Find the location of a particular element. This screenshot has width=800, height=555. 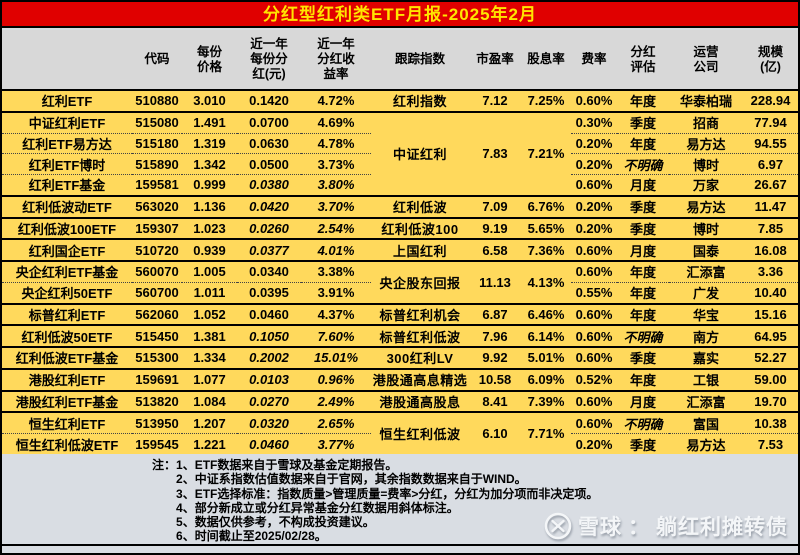

pe-ratio-cell: 8.41 is located at coordinates (495, 401).